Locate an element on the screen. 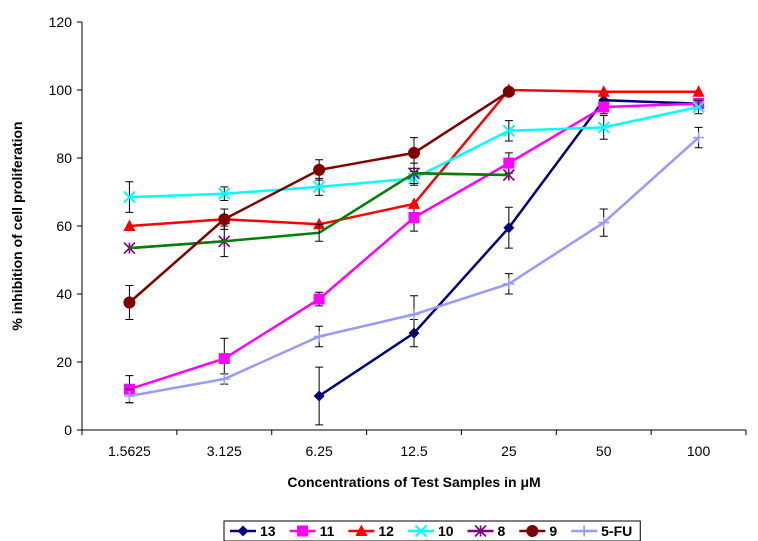 Image resolution: width=758 pixels, height=541 pixels. legend-label: 12 is located at coordinates (386, 531).